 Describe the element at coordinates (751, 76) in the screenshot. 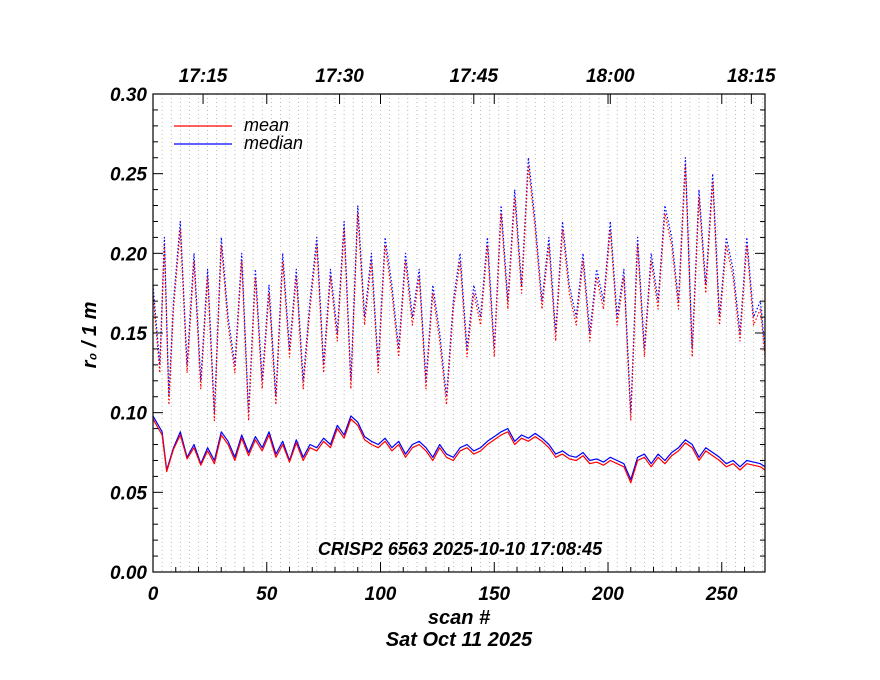

I see `top-tick-label: 18:15` at that location.